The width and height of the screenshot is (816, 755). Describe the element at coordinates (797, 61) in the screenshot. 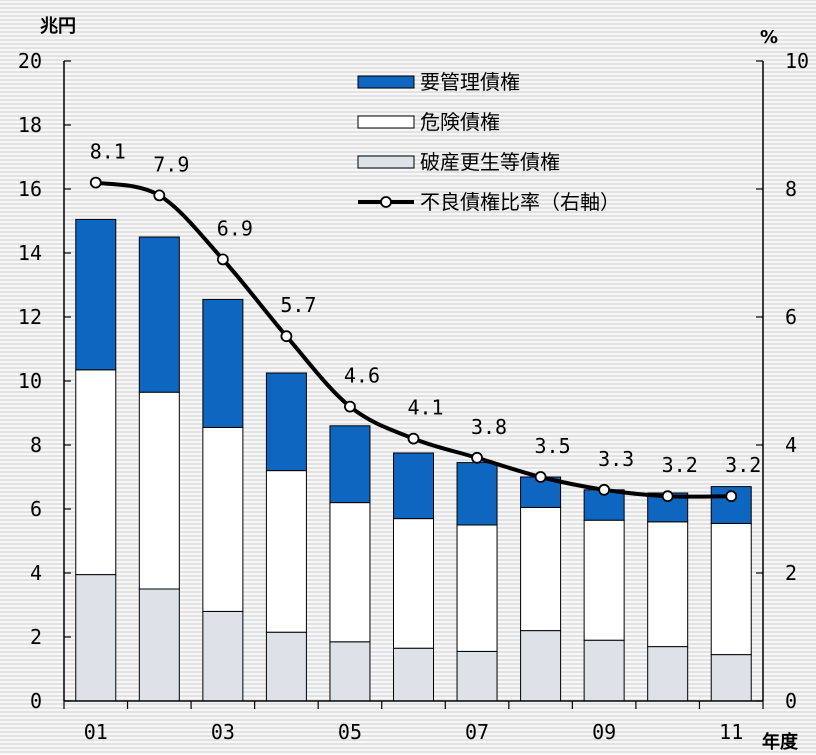

I see `right-tick-label: 10` at that location.